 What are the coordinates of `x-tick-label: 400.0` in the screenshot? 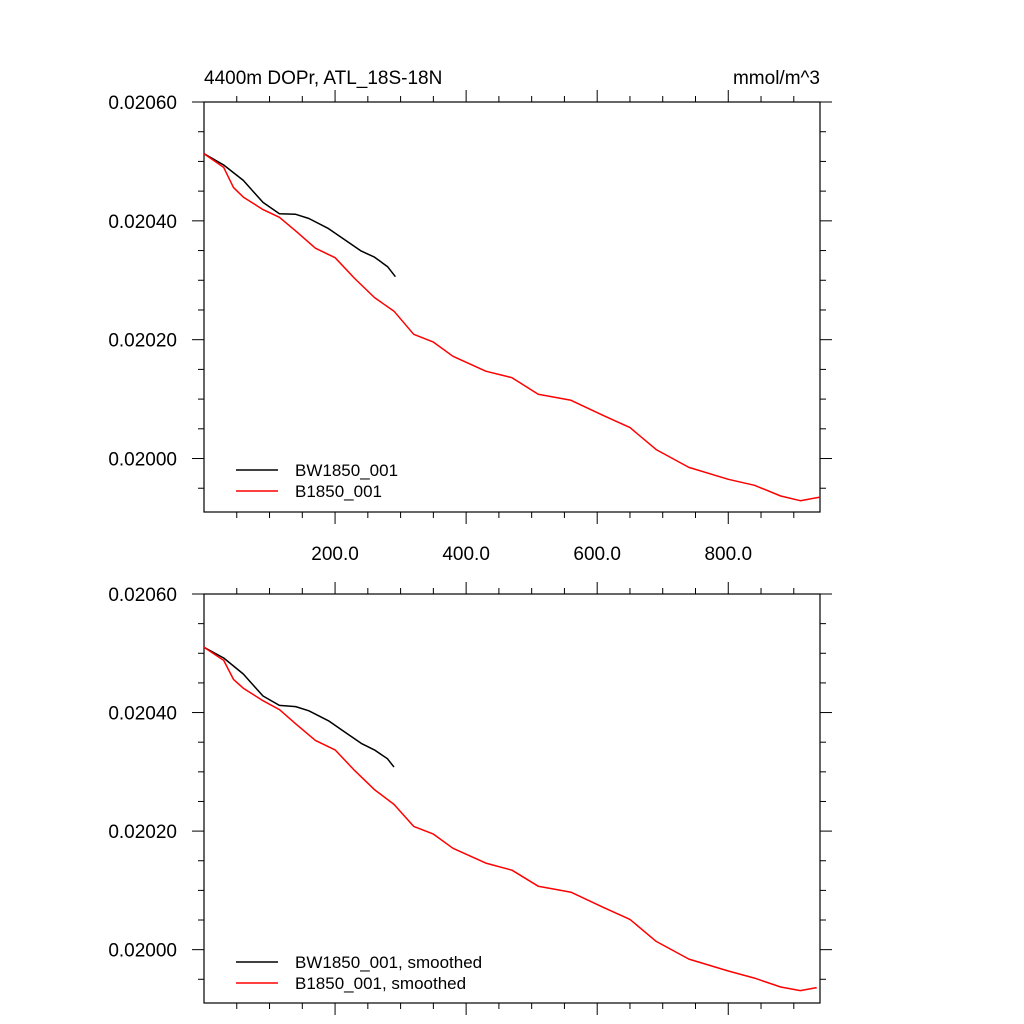 It's located at (466, 554).